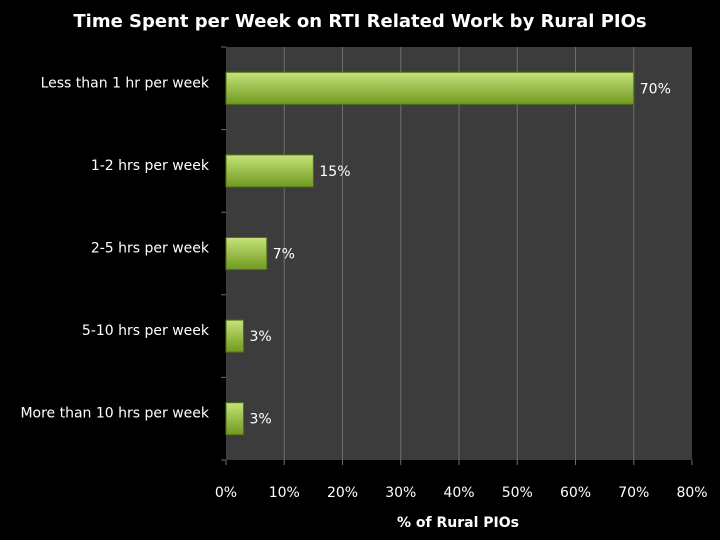 The height and width of the screenshot is (540, 720). Describe the element at coordinates (691, 493) in the screenshot. I see `x-tick-label: 80%` at that location.